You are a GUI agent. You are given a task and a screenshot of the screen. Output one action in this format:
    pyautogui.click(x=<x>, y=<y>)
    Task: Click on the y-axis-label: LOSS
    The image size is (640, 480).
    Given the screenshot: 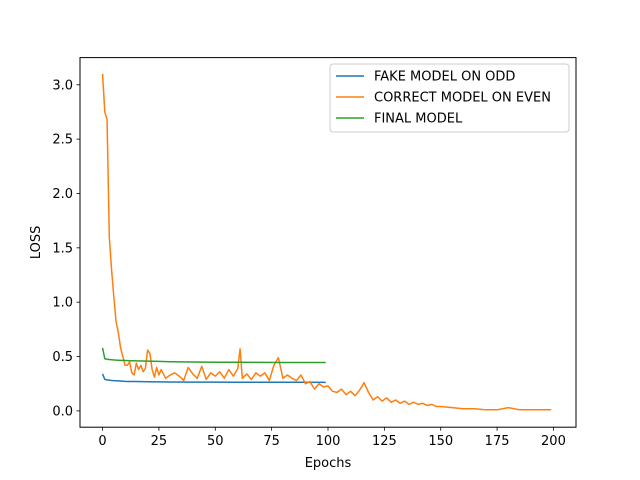 What is the action you would take?
    pyautogui.click(x=36, y=243)
    